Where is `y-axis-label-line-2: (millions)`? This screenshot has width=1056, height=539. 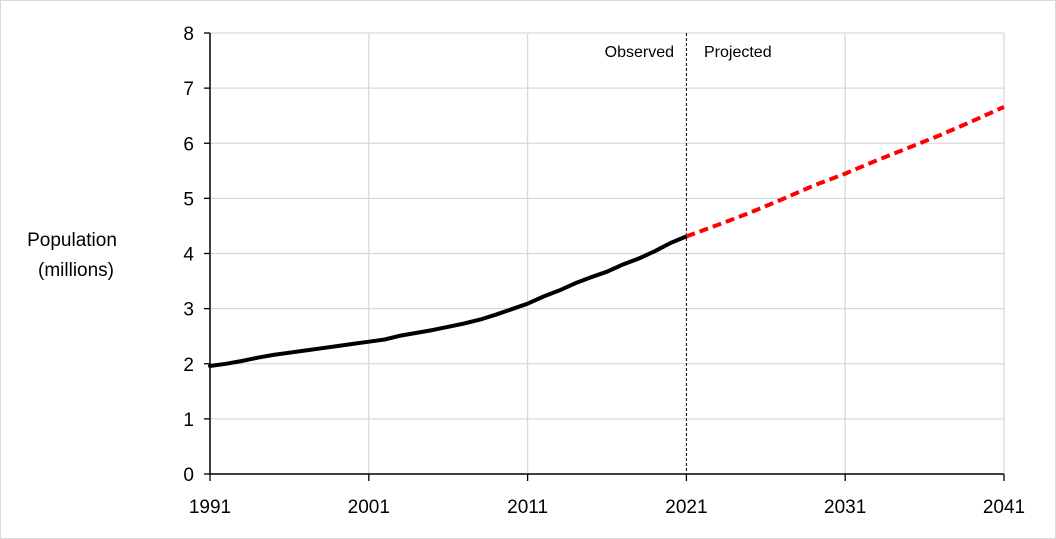 y-axis-label-line-2: (millions) is located at coordinates (76, 270).